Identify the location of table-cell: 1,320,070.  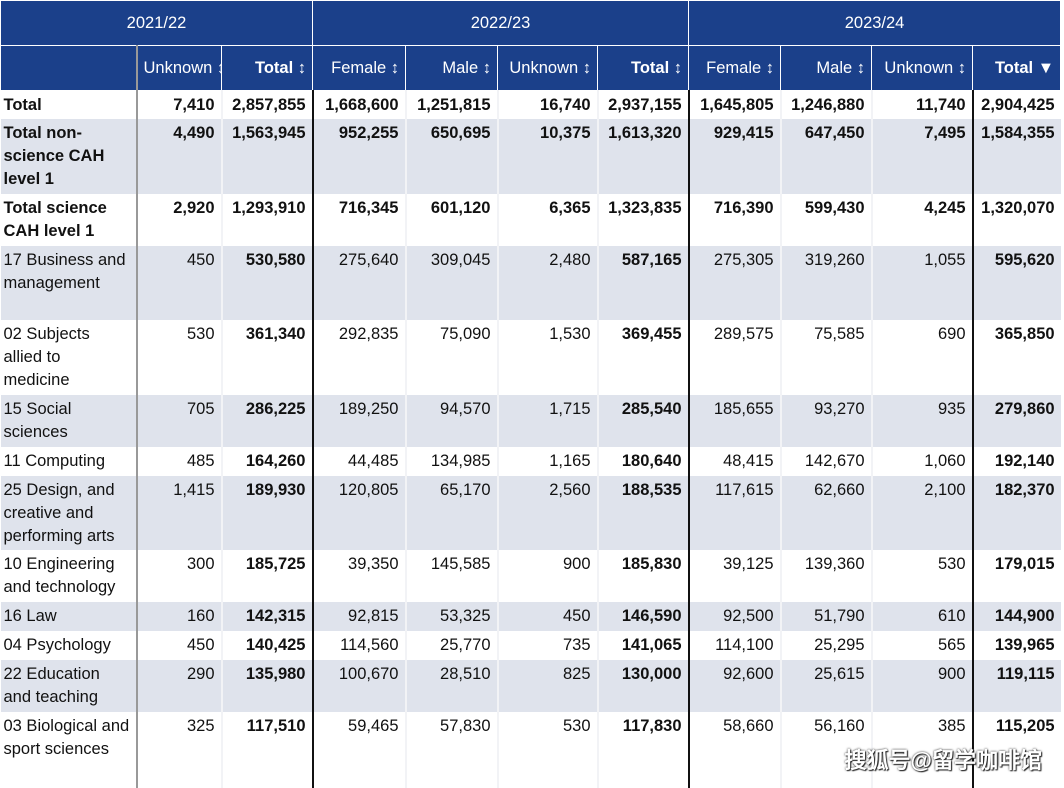
(1016, 219).